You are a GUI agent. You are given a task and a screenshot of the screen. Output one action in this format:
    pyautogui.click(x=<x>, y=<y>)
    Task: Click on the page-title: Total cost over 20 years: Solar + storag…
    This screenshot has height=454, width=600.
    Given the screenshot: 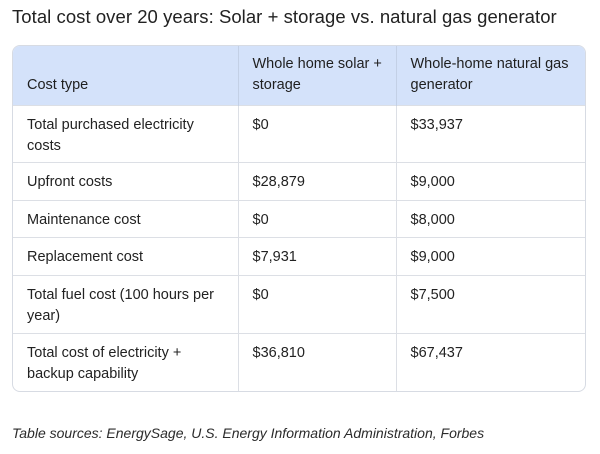 What is the action you would take?
    pyautogui.click(x=284, y=16)
    